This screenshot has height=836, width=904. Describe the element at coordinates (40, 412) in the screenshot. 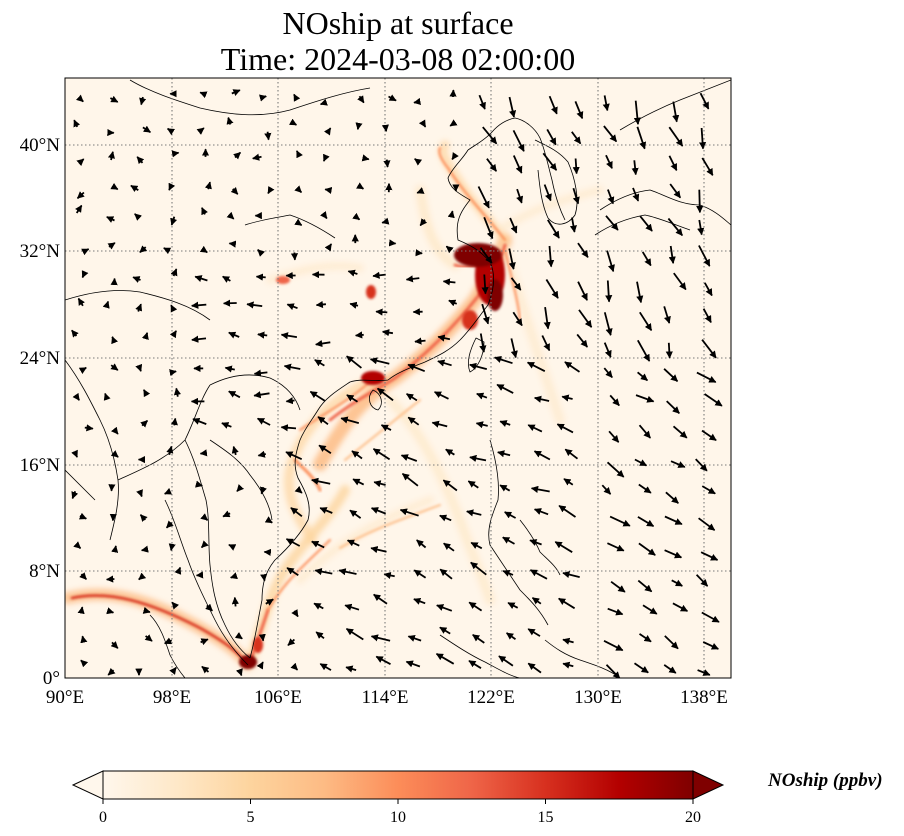

I see `y-axis-ticks: 0° 8°N 16°N 24°N 32°N 40°N` at that location.